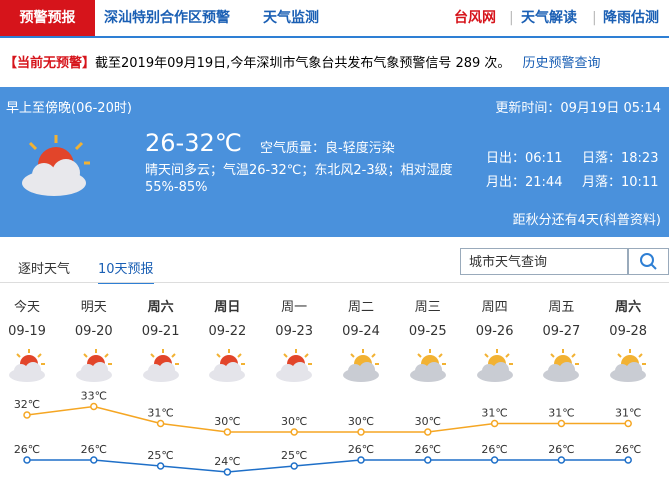 This screenshot has width=669, height=503. Describe the element at coordinates (361, 331) in the screenshot. I see `date: 09-24` at that location.